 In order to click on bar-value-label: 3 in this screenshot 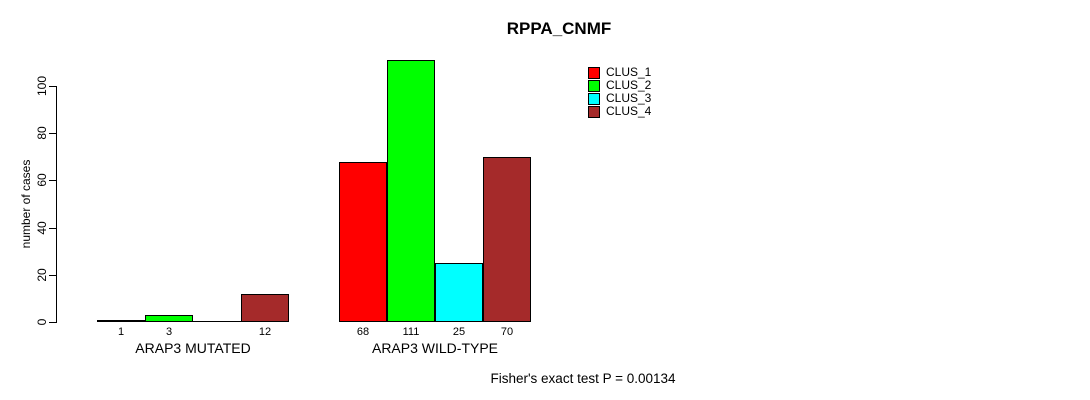, I will do `click(169, 332)`.